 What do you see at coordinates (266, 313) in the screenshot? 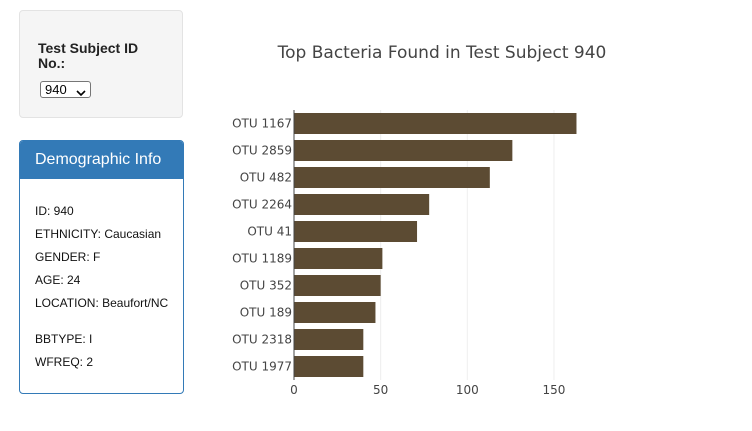
I see `y-tick-label: OTU 189` at bounding box center [266, 313].